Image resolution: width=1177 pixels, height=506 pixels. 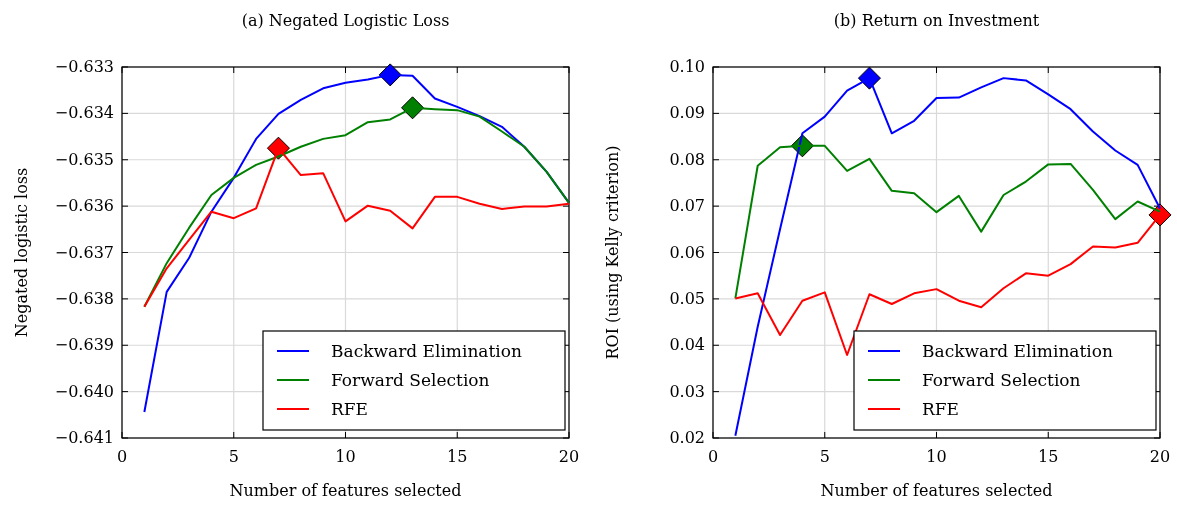 I want to click on y-tick-label: 0.05, so click(x=687, y=298).